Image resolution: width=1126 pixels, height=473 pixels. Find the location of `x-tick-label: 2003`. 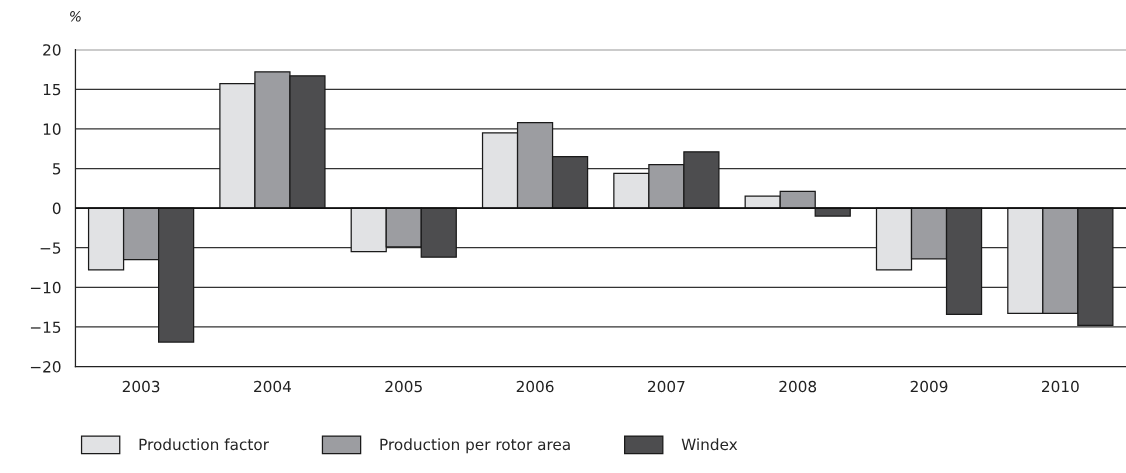

x-tick-label: 2003 is located at coordinates (141, 386).